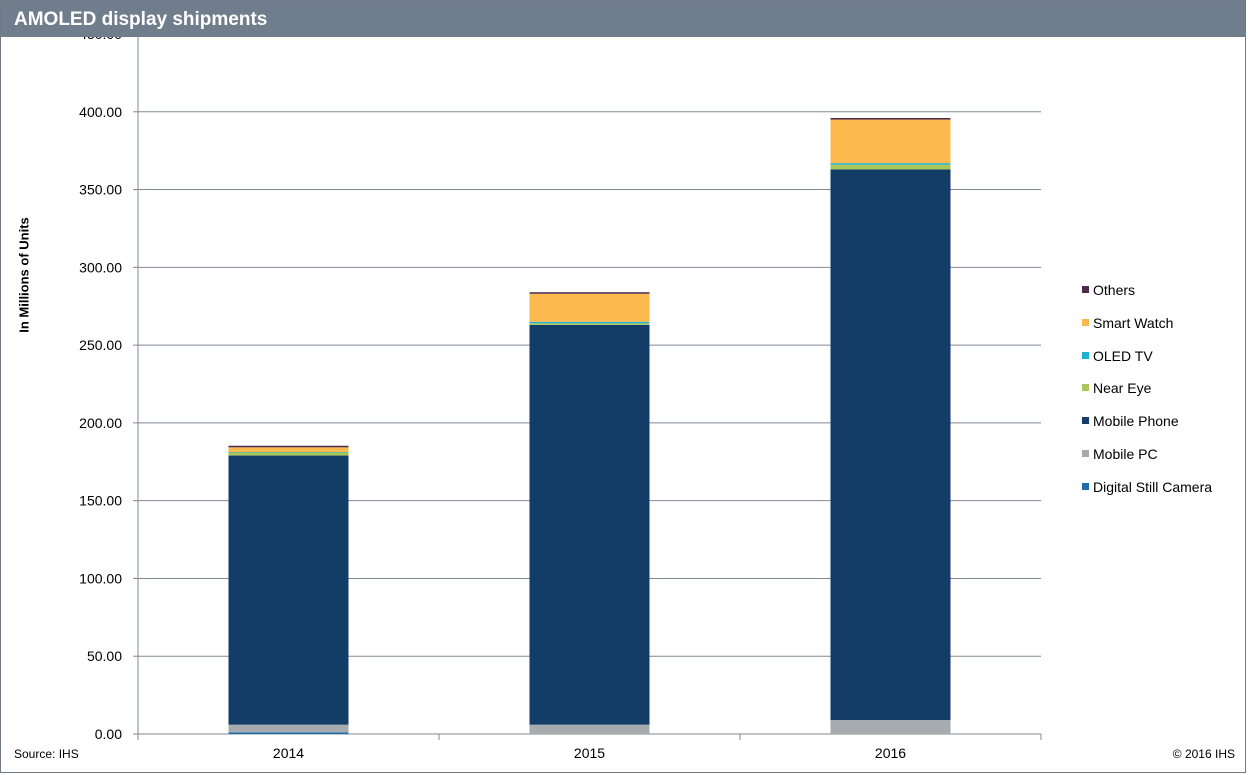  What do you see at coordinates (1162, 298) in the screenshot?
I see `legend-item: Others` at bounding box center [1162, 298].